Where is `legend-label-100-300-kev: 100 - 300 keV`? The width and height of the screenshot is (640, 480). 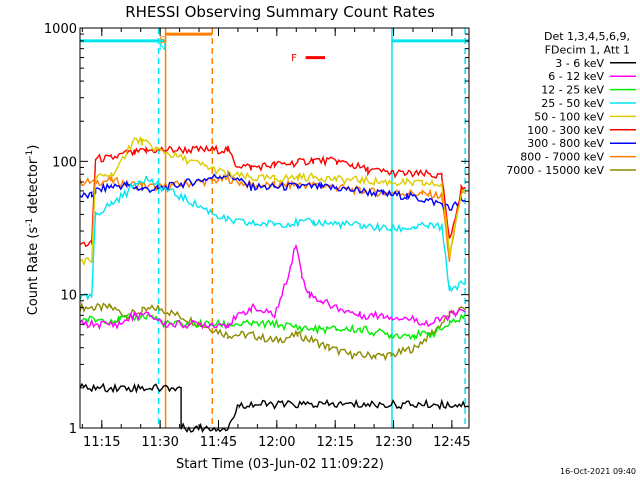
legend-label-100-300-kev: 100 - 300 keV is located at coordinates (565, 130).